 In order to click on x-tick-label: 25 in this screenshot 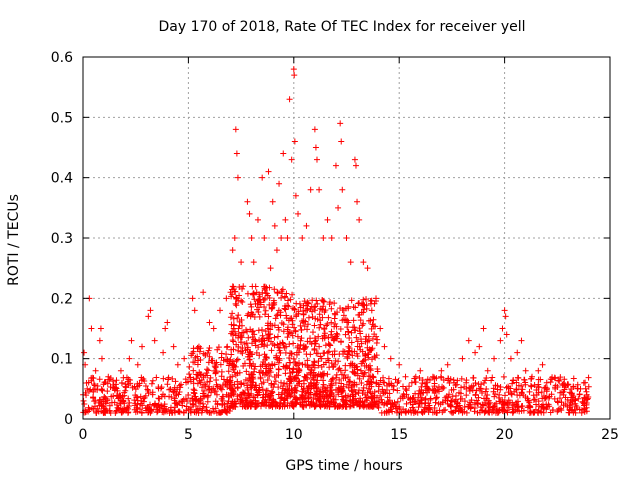, I will do `click(610, 435)`.